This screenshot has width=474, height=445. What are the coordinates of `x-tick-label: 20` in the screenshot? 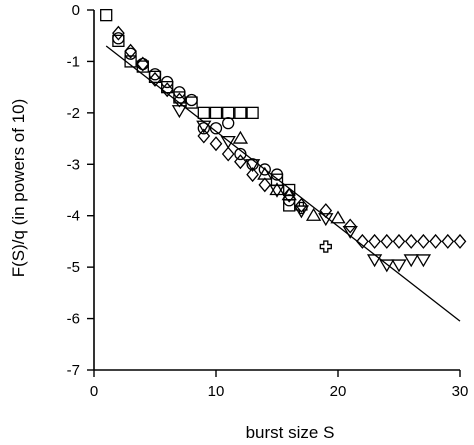 It's located at (338, 391).